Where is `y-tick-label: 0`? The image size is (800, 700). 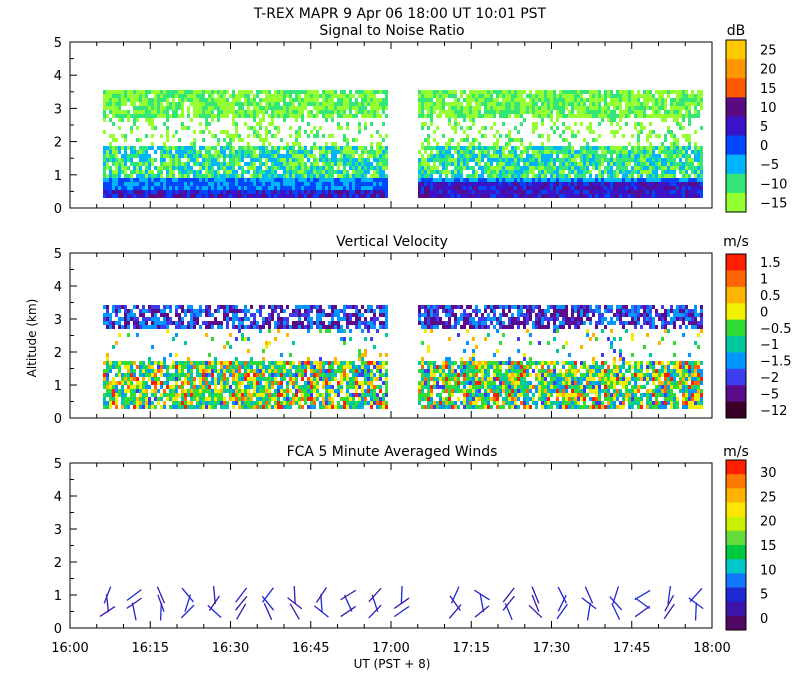 y-tick-label: 0 is located at coordinates (58, 209).